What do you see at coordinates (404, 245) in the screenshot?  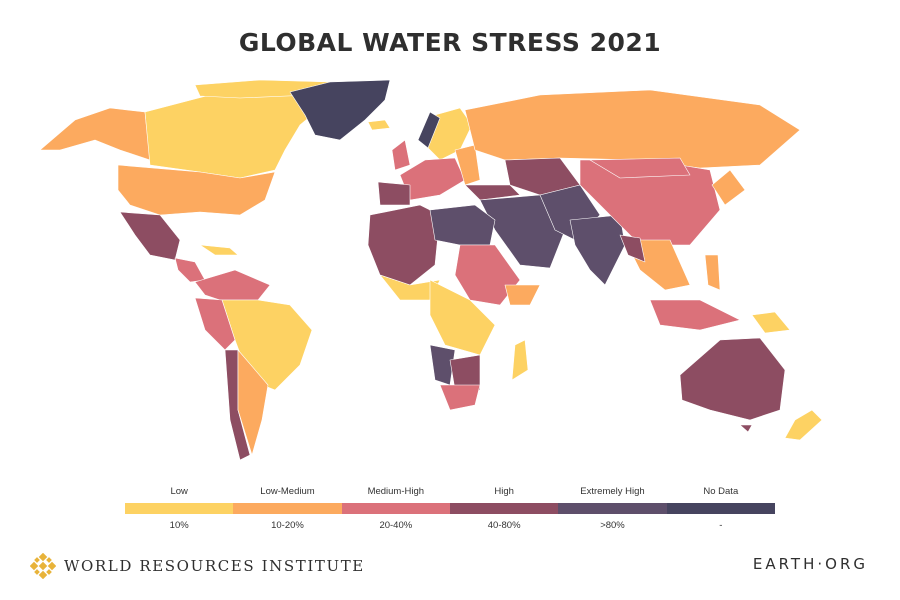 I see `region-north-africa-west` at bounding box center [404, 245].